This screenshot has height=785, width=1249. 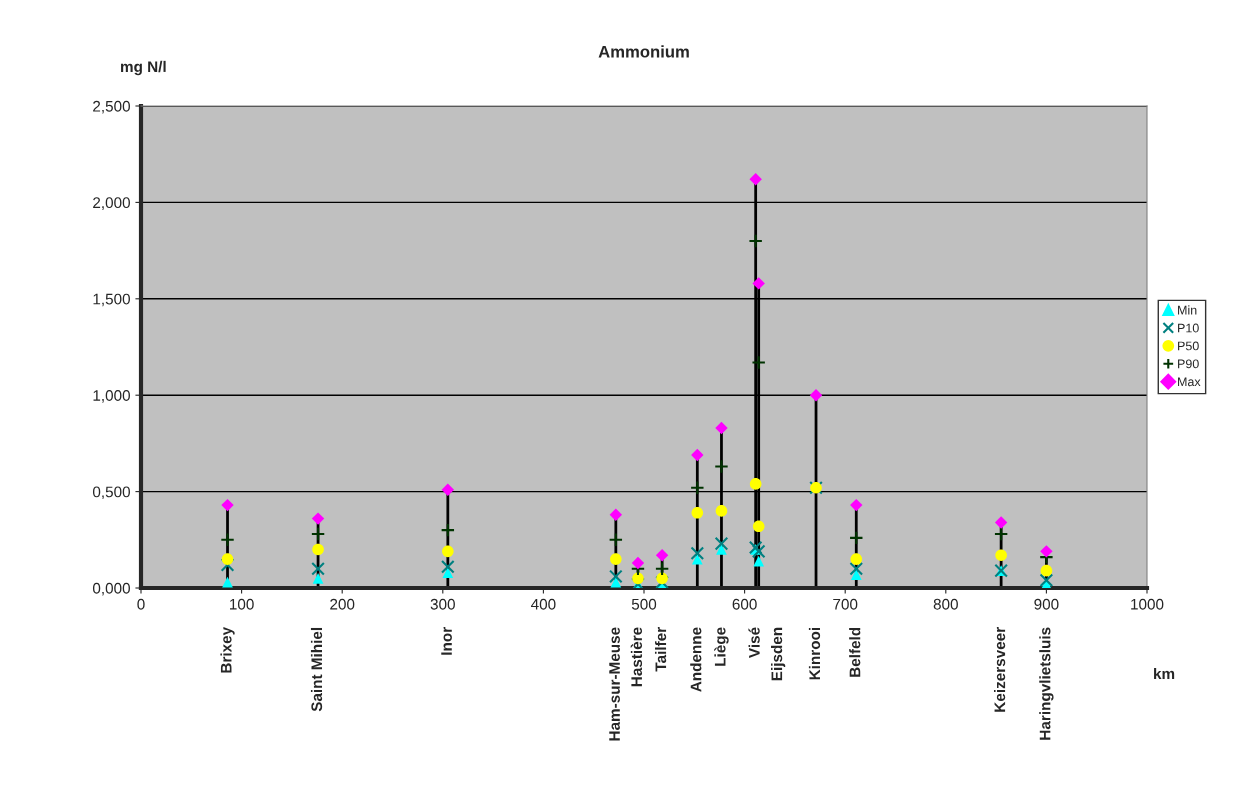 What do you see at coordinates (754, 642) in the screenshot?
I see `text: Visé` at bounding box center [754, 642].